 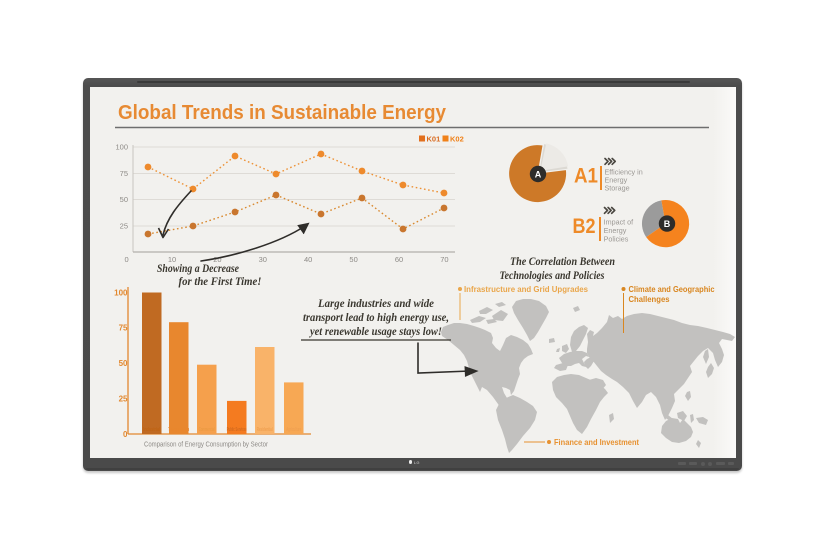 I want to click on svg-text: for the First Time!, so click(x=220, y=282).